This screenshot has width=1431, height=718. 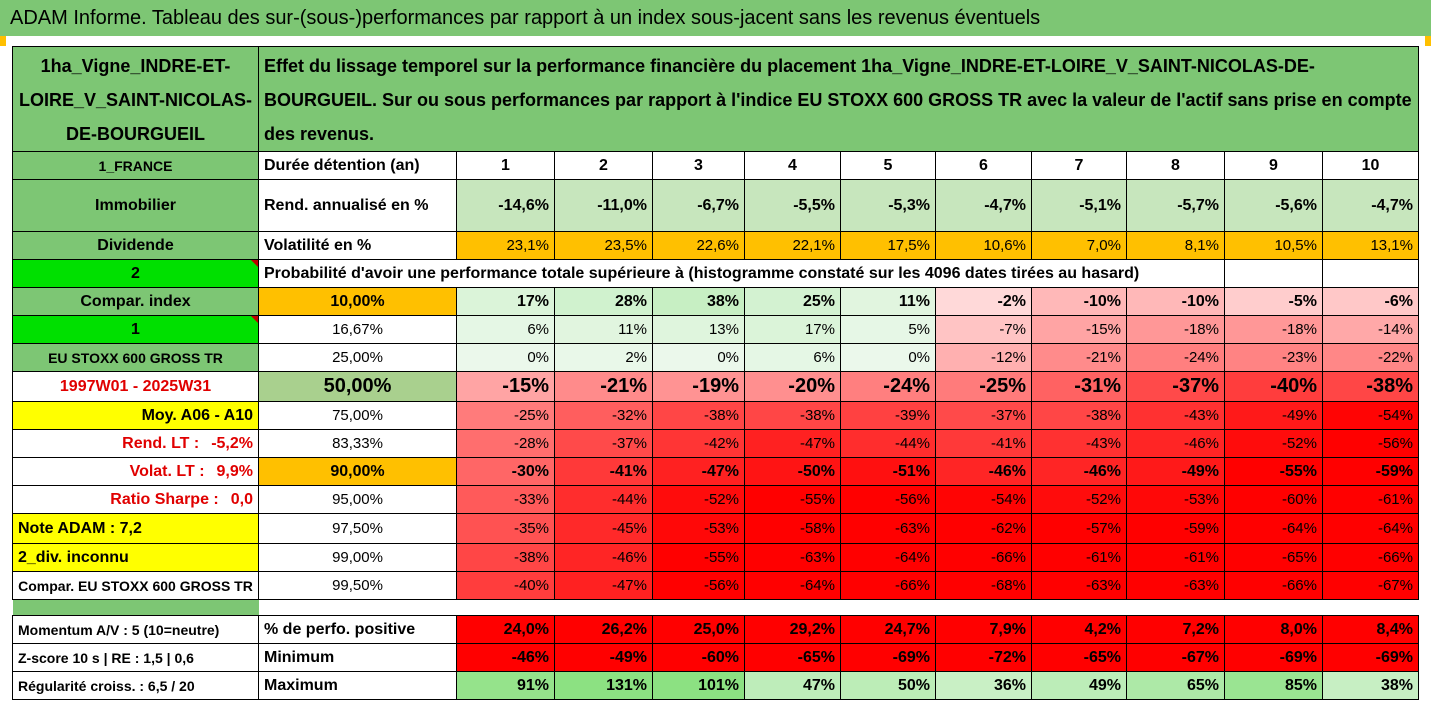 I want to click on regularite-cell: Régularité croiss. : 6,5 / 20, so click(x=135, y=685).